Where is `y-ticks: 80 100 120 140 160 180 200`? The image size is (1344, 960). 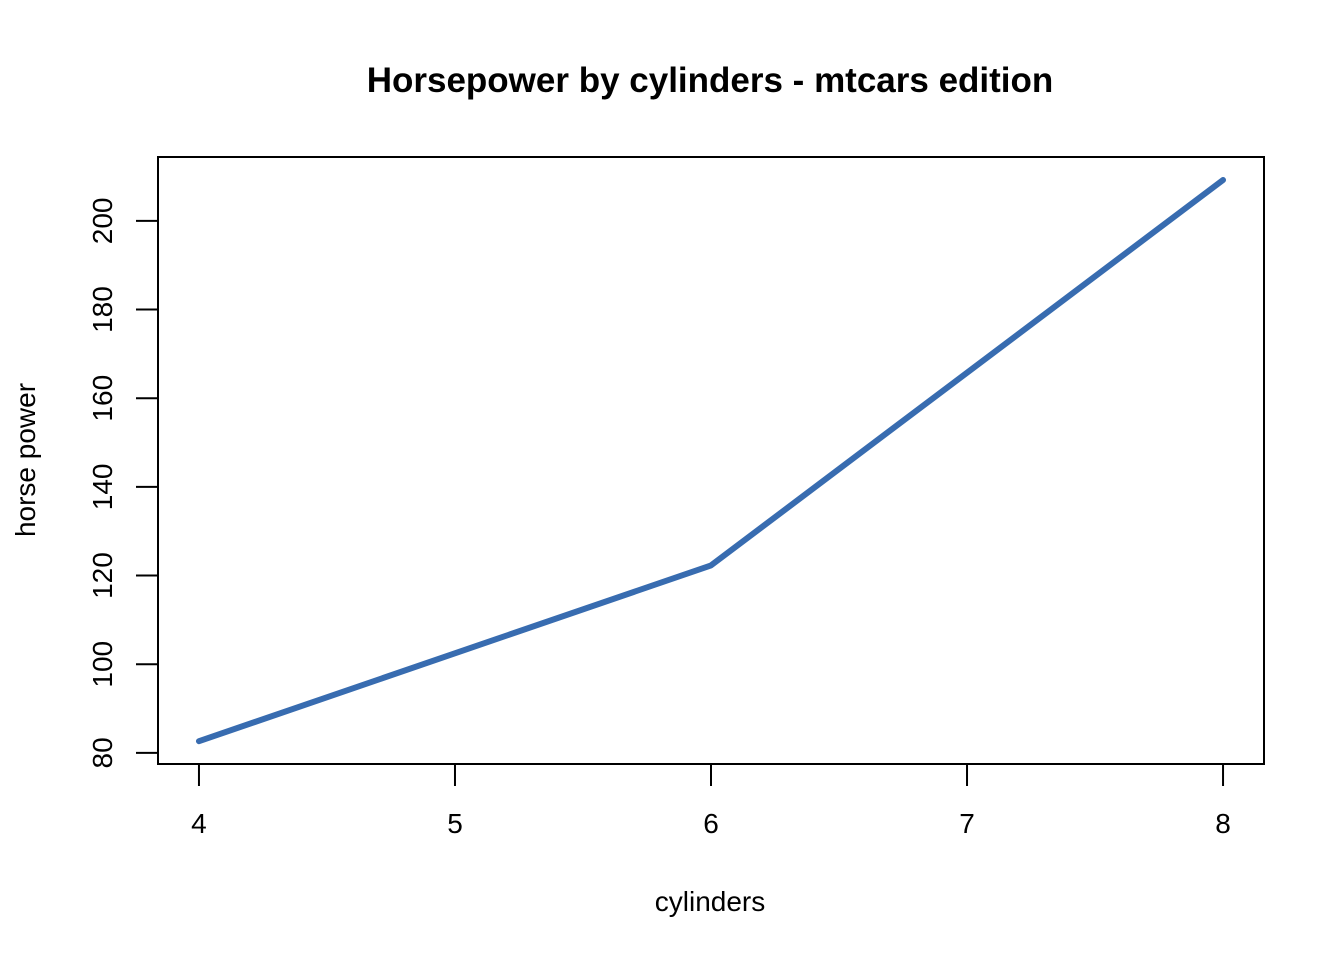
y-ticks: 80 100 120 140 160 180 200 is located at coordinates (122, 482).